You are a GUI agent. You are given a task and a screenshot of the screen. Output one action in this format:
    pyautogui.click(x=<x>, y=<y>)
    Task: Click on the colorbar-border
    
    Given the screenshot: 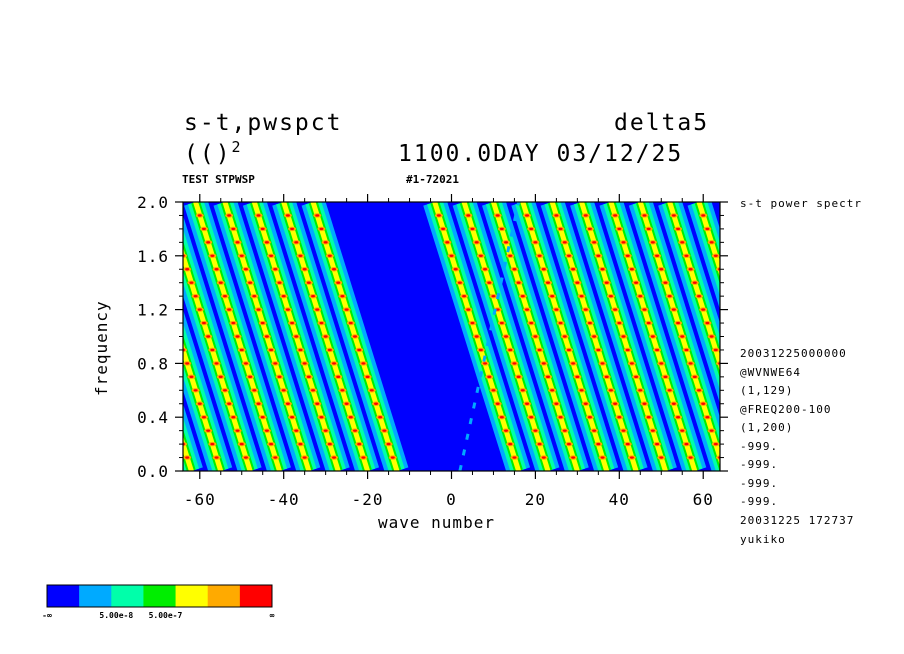 What is the action you would take?
    pyautogui.click(x=159, y=596)
    